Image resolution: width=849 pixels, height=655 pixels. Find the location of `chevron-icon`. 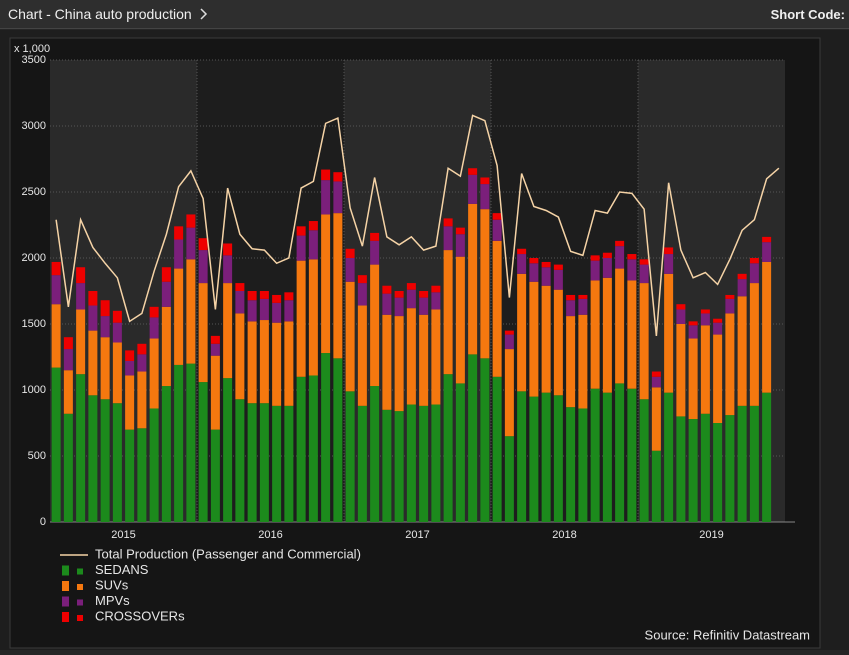

chevron-icon is located at coordinates (204, 14).